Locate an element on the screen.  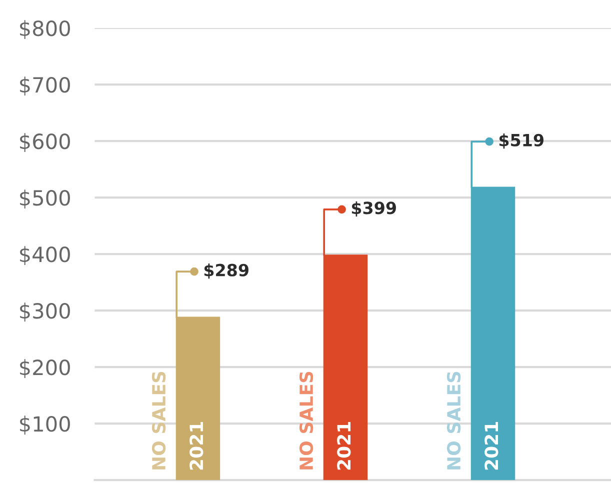
y-tick-label: $500 is located at coordinates (45, 199).